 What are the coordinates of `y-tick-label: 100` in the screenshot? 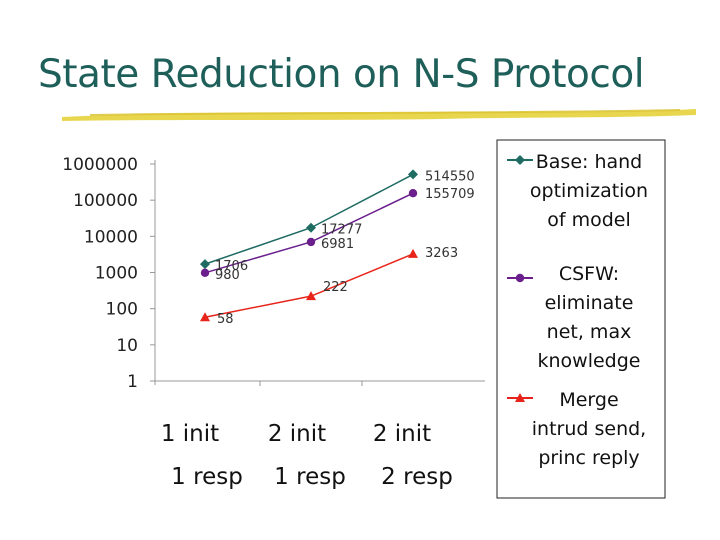 It's located at (122, 310).